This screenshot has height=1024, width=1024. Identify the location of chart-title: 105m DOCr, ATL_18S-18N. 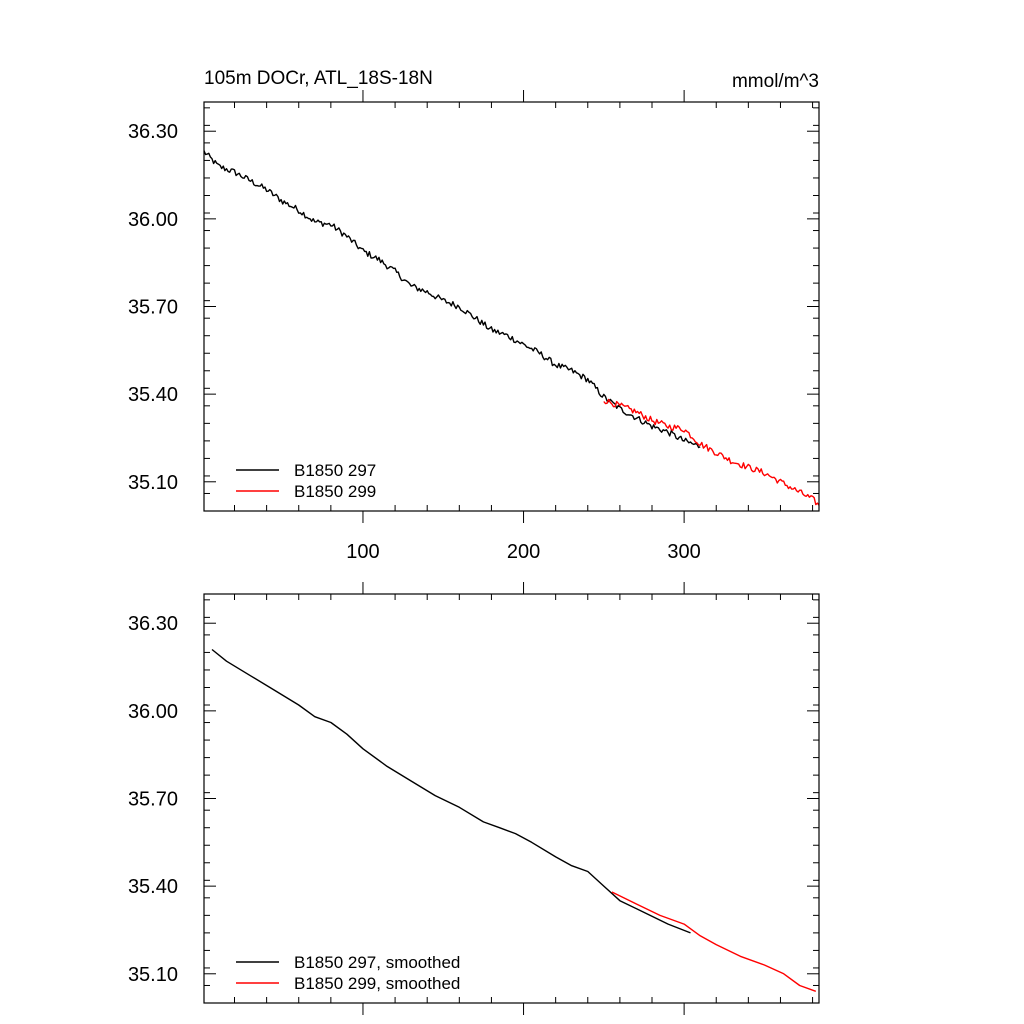
(318, 78).